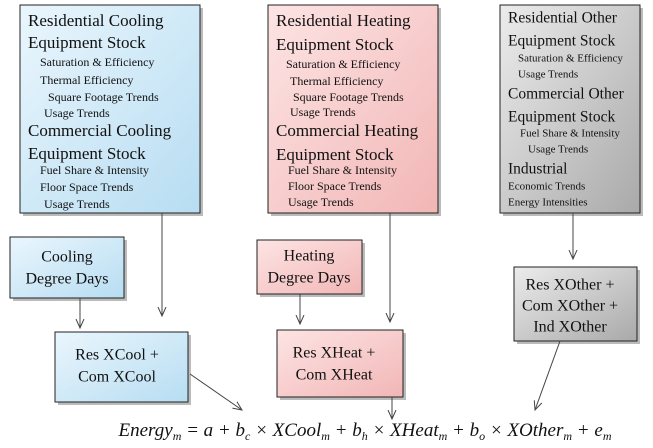 The width and height of the screenshot is (653, 448). Describe the element at coordinates (482, 436) in the screenshot. I see `equation-subscript: o` at that location.